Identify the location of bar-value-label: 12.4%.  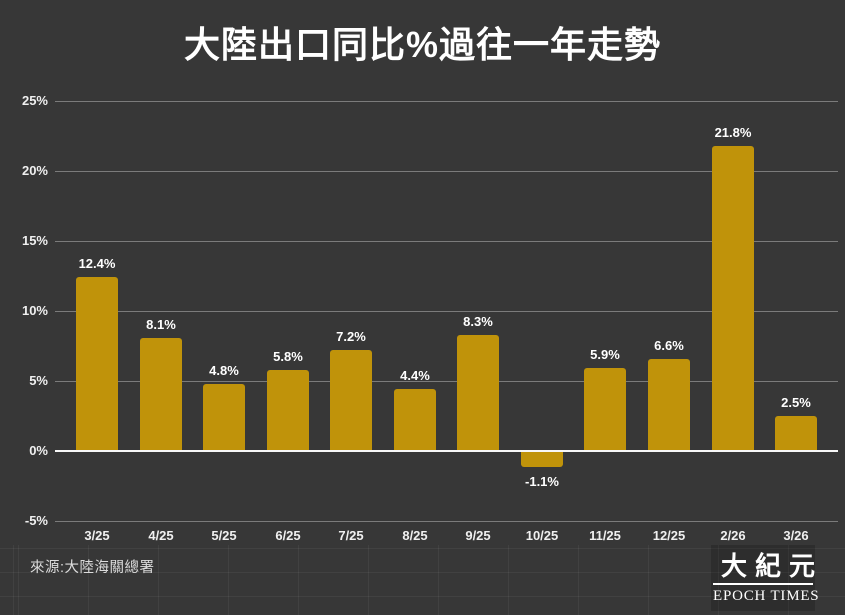
(97, 263).